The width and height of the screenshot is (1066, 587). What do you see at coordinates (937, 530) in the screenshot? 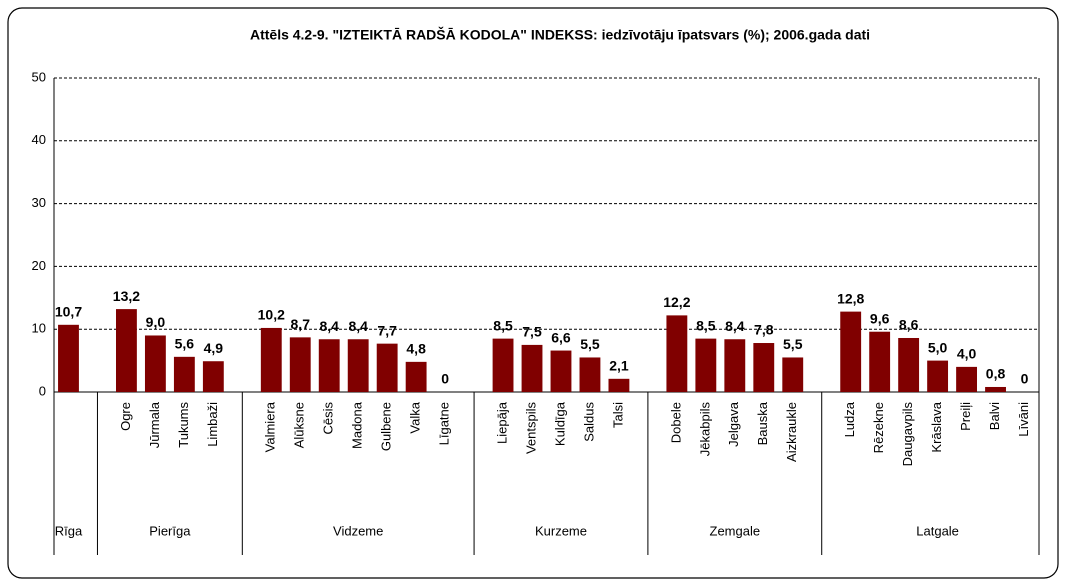
I see `group-label: Latgale` at bounding box center [937, 530].